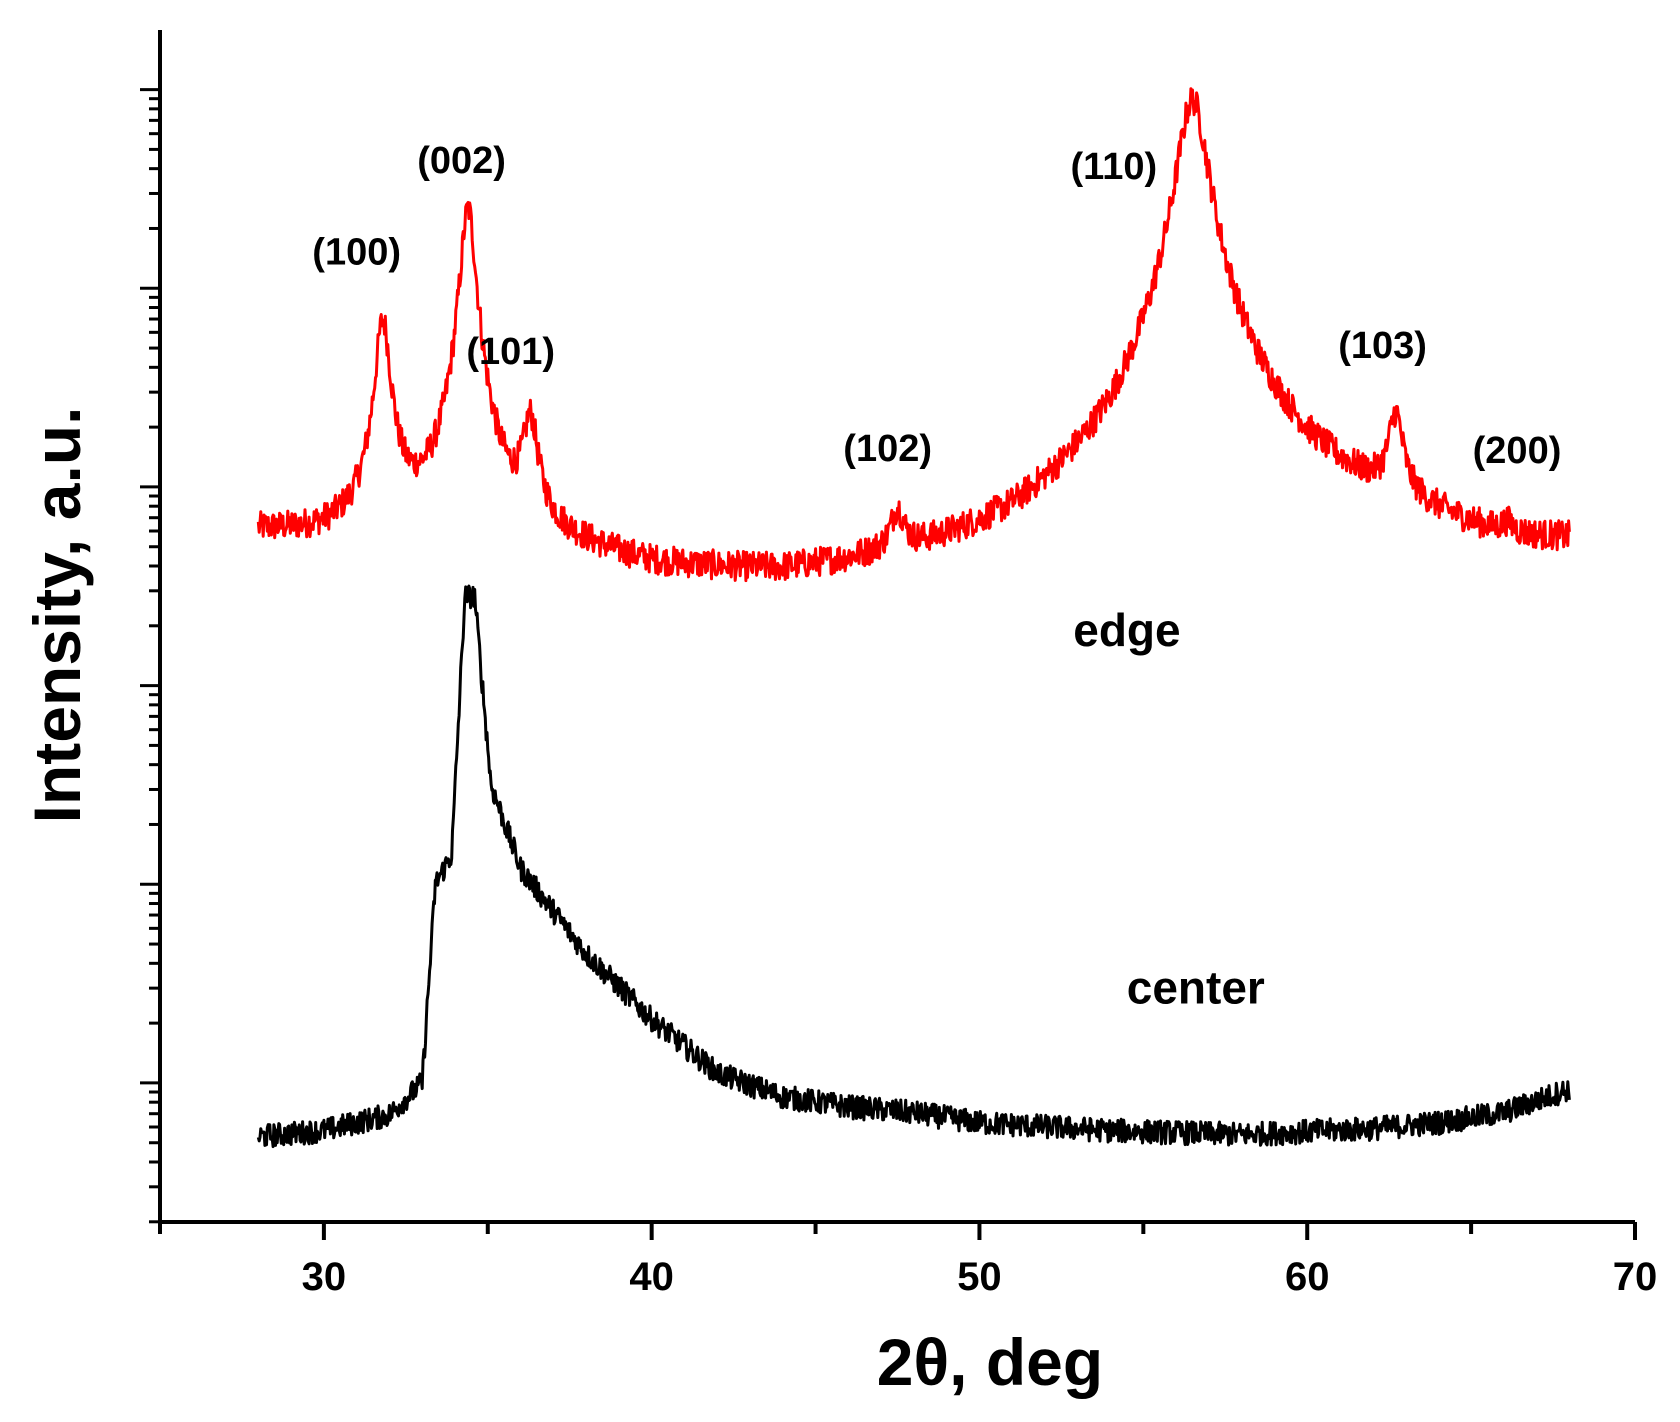 The image size is (1680, 1422). I want to click on x-tick-label: 50, so click(979, 1277).